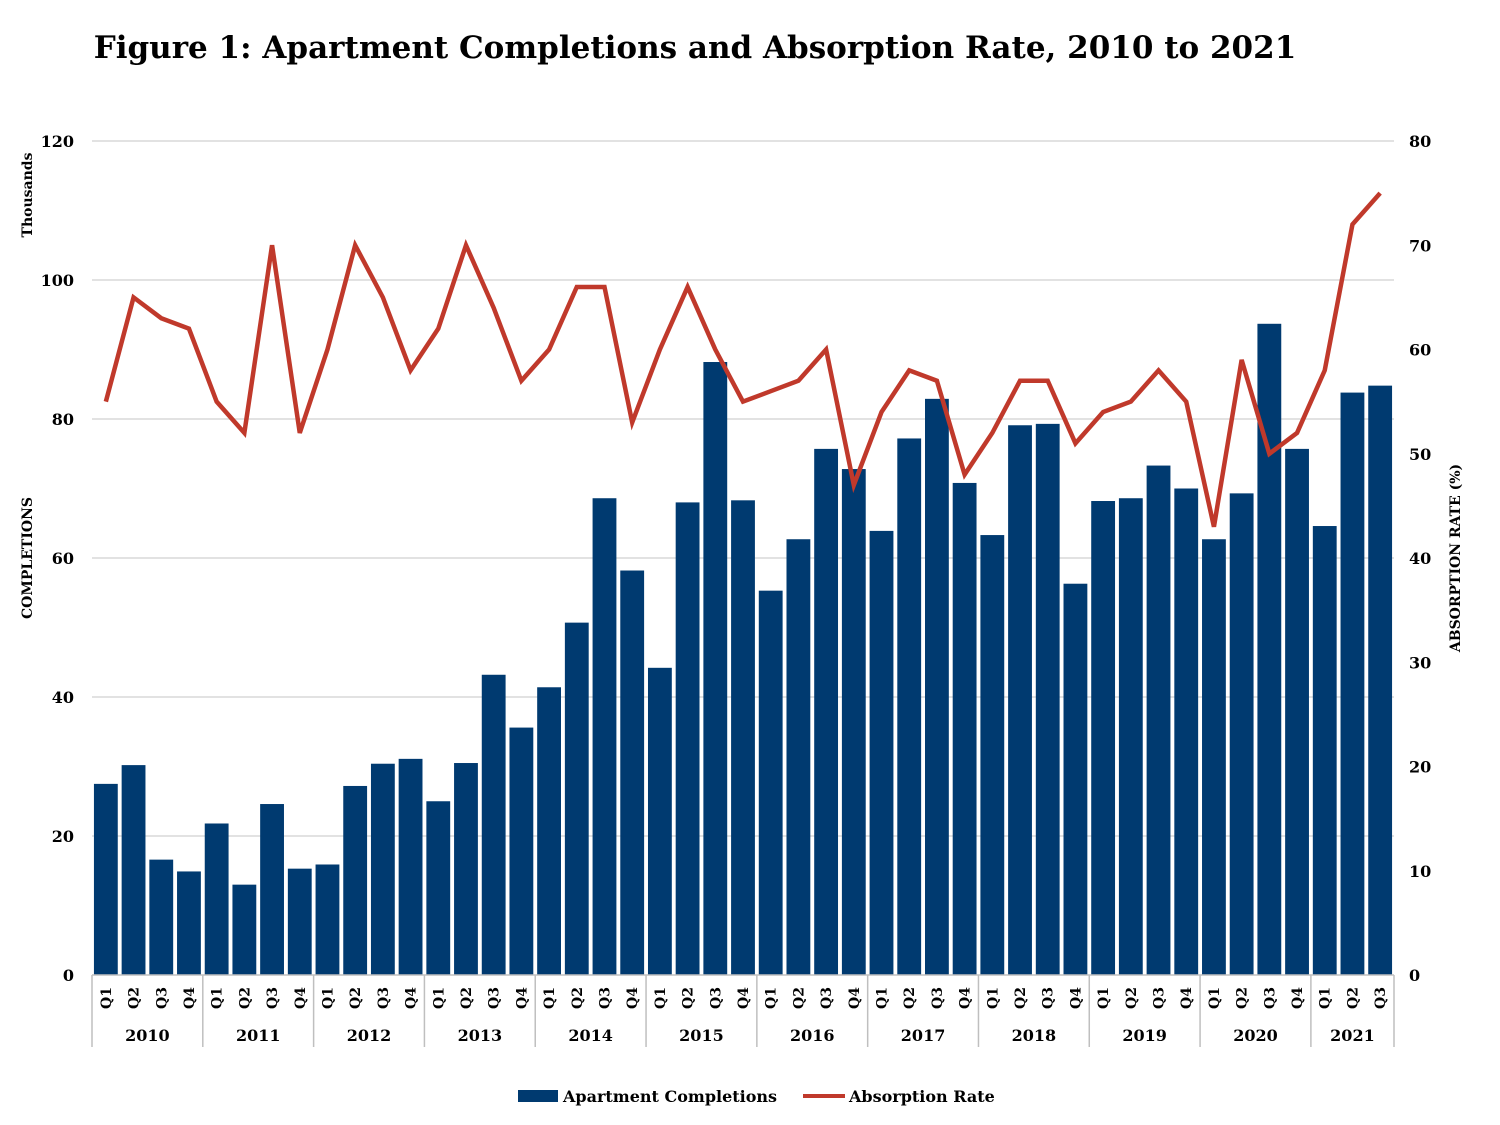 Image resolution: width=1500 pixels, height=1125 pixels. Describe the element at coordinates (57, 141) in the screenshot. I see `left-tick-label: 120` at that location.